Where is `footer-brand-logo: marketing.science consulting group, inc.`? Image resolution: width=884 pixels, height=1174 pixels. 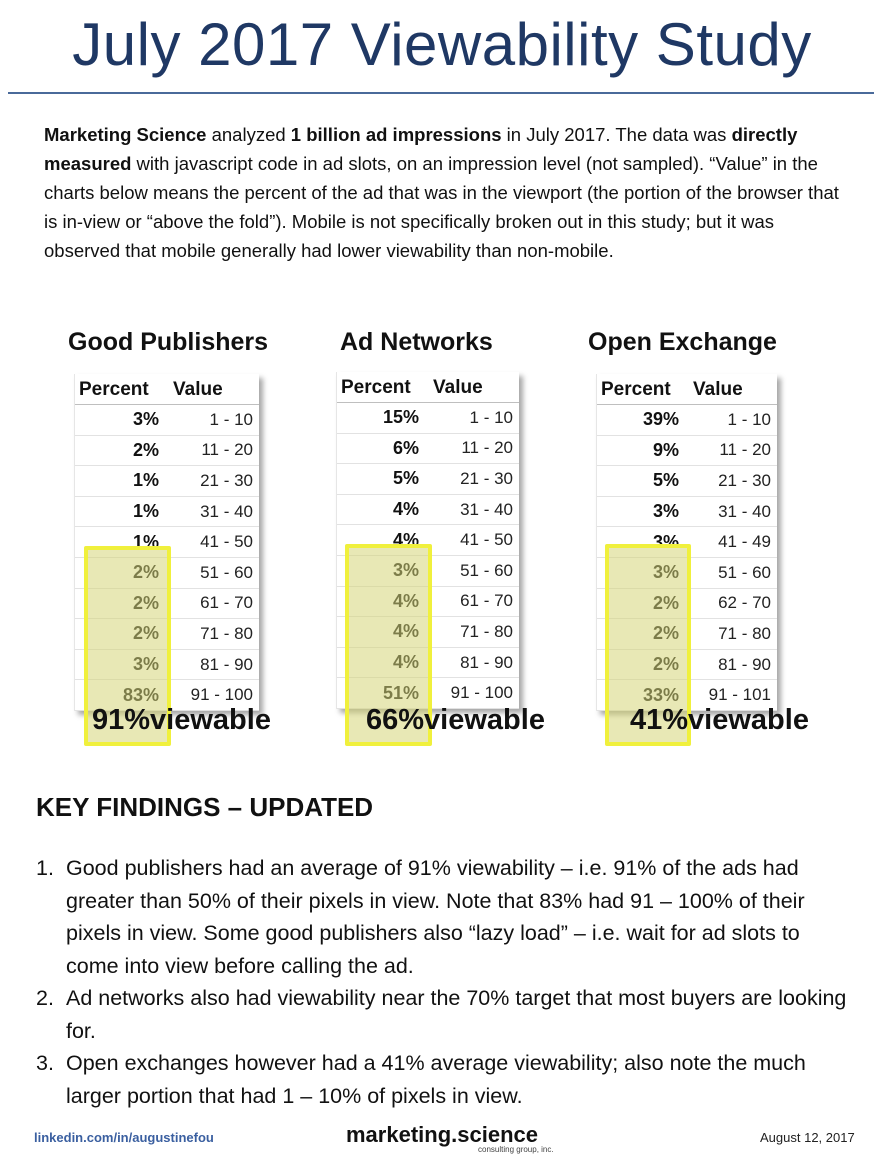 footer-brand-logo: marketing.science consulting group, inc. is located at coordinates (442, 1138).